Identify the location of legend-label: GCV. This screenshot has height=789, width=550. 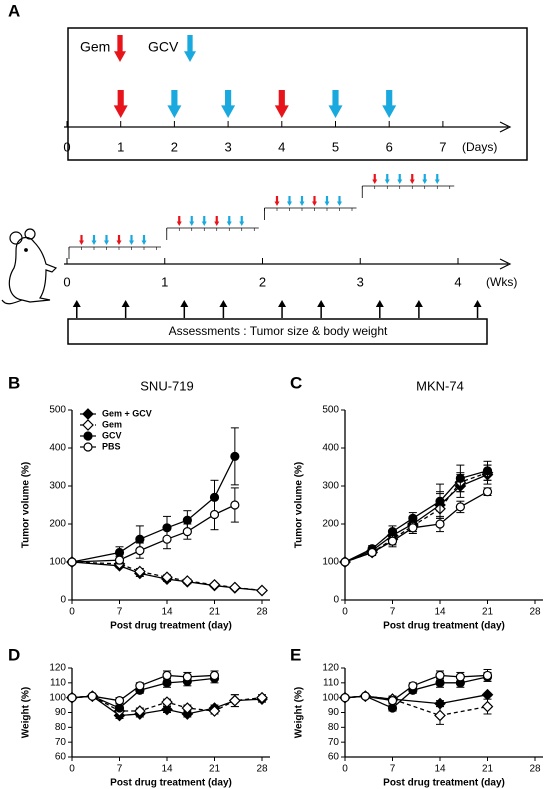
(112, 435).